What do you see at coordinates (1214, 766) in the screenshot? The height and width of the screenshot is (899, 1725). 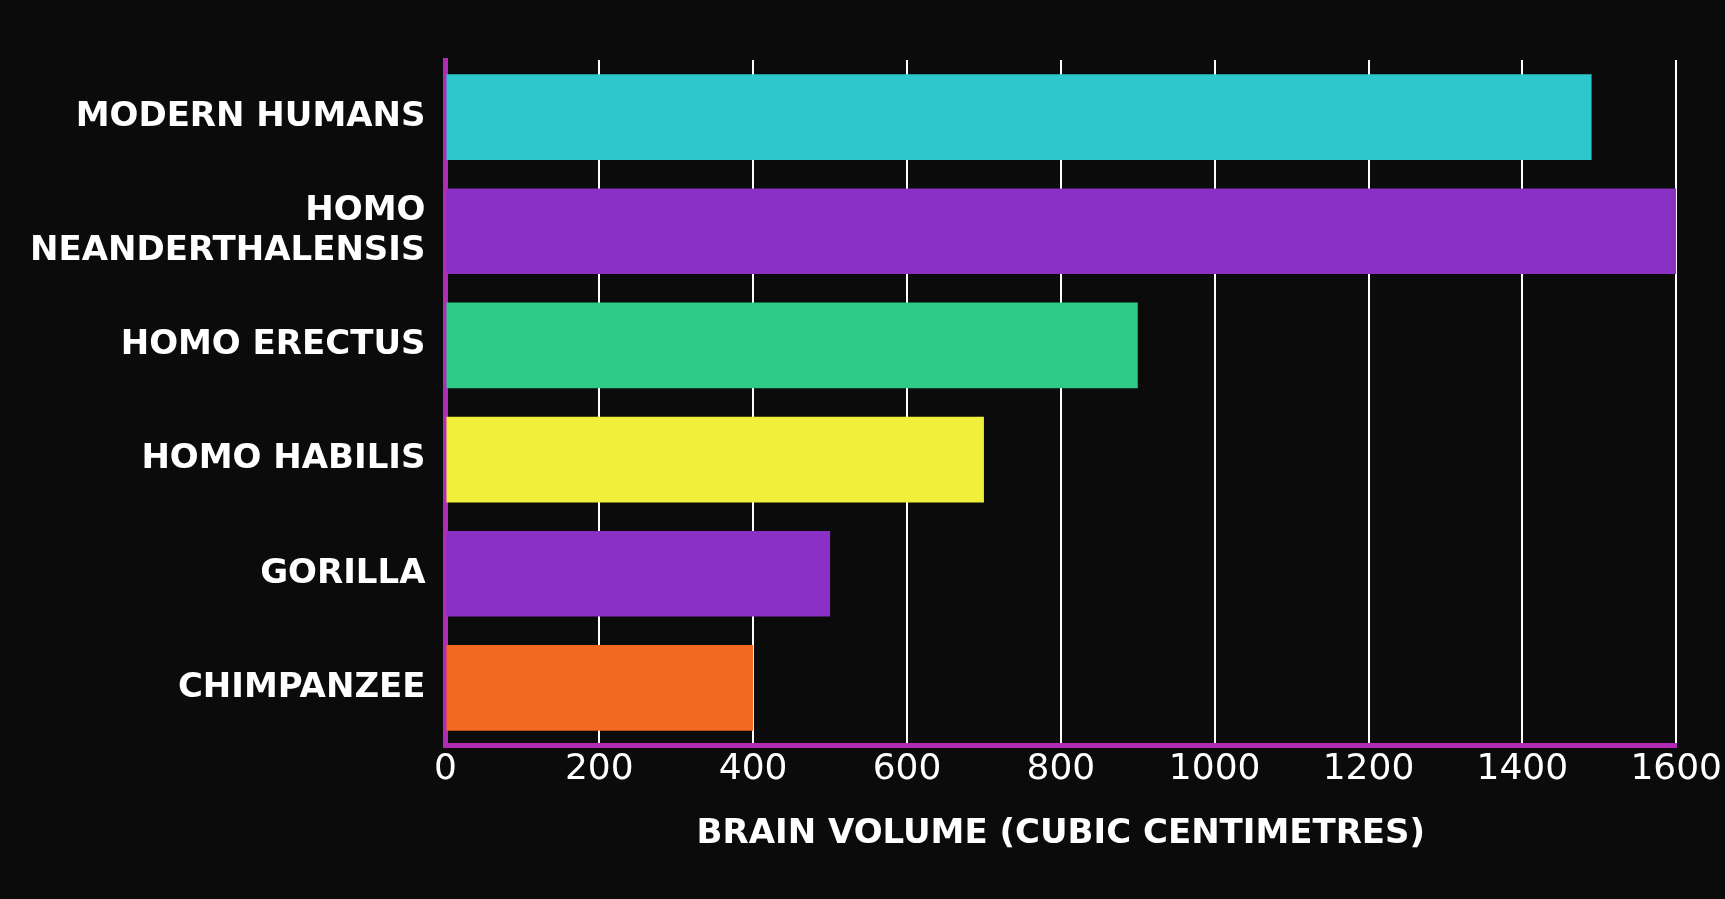 I see `x-tick-label: 1000` at bounding box center [1214, 766].